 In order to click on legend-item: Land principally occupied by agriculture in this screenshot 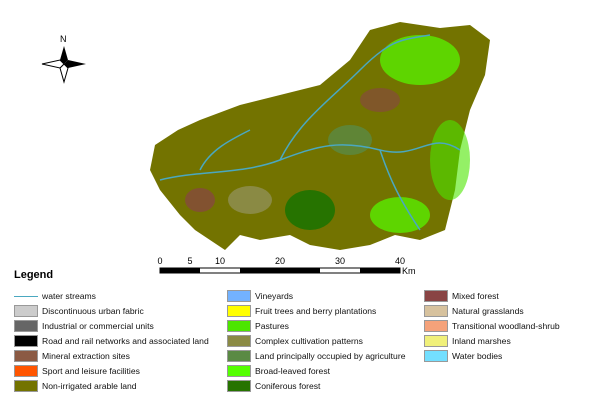, I will do `click(316, 356)`.